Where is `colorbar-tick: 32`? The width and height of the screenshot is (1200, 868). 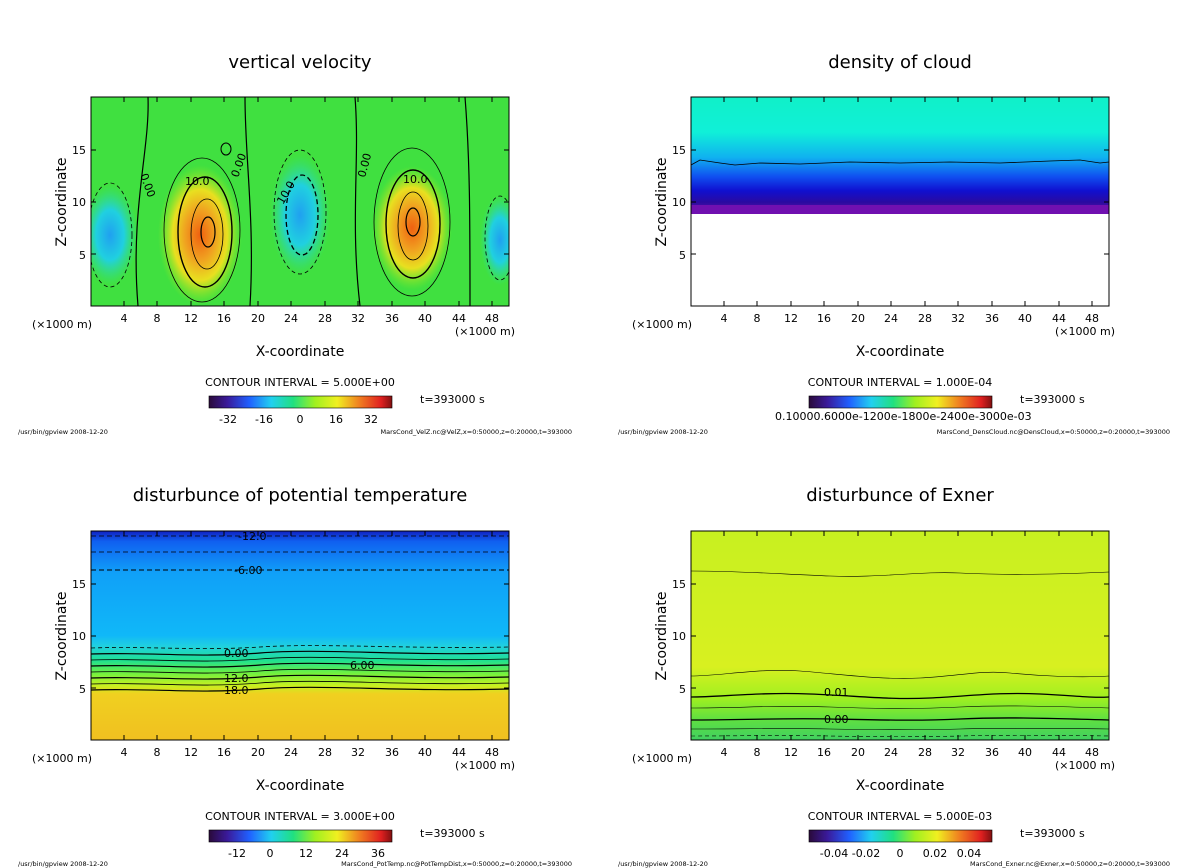 colorbar-tick: 32 is located at coordinates (371, 419).